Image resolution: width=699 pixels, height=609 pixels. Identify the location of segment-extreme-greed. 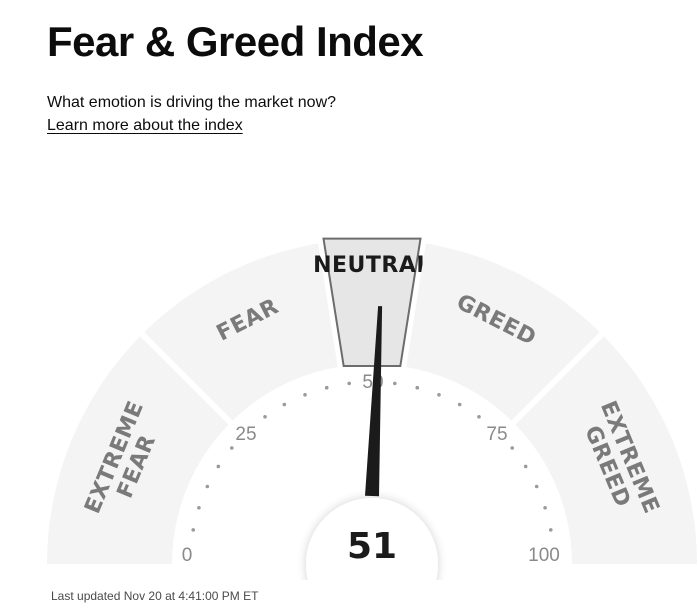
(606, 450).